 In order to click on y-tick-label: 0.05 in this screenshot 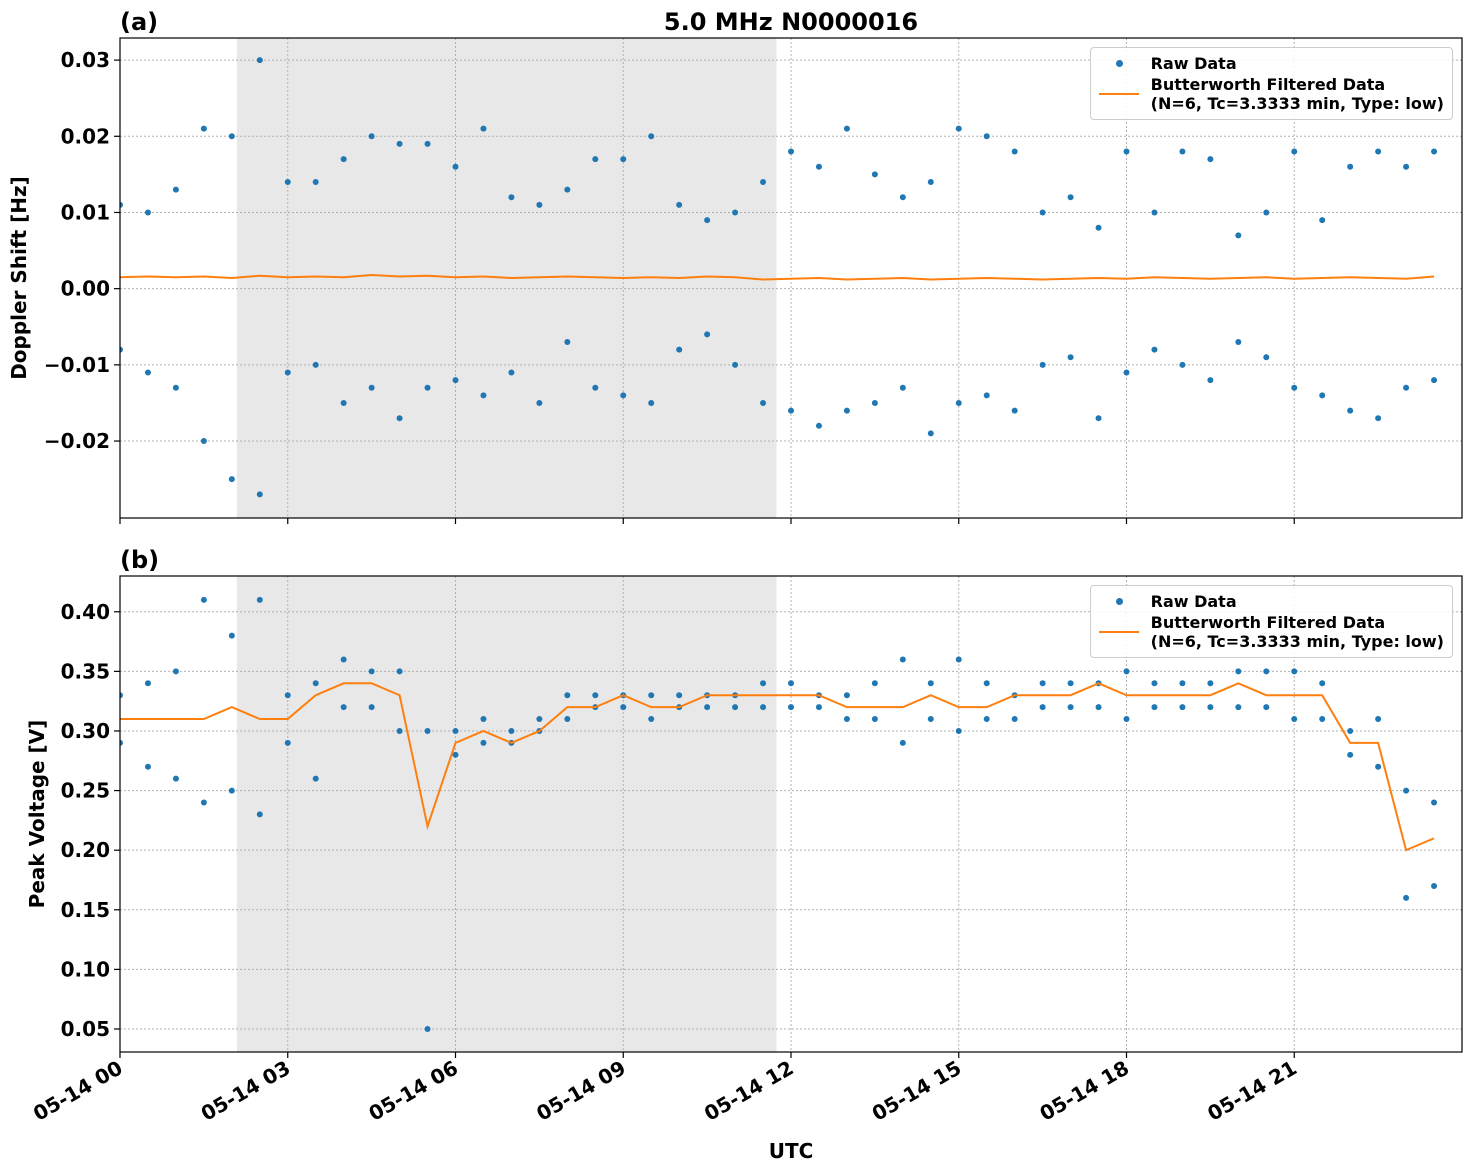, I will do `click(85, 1029)`.